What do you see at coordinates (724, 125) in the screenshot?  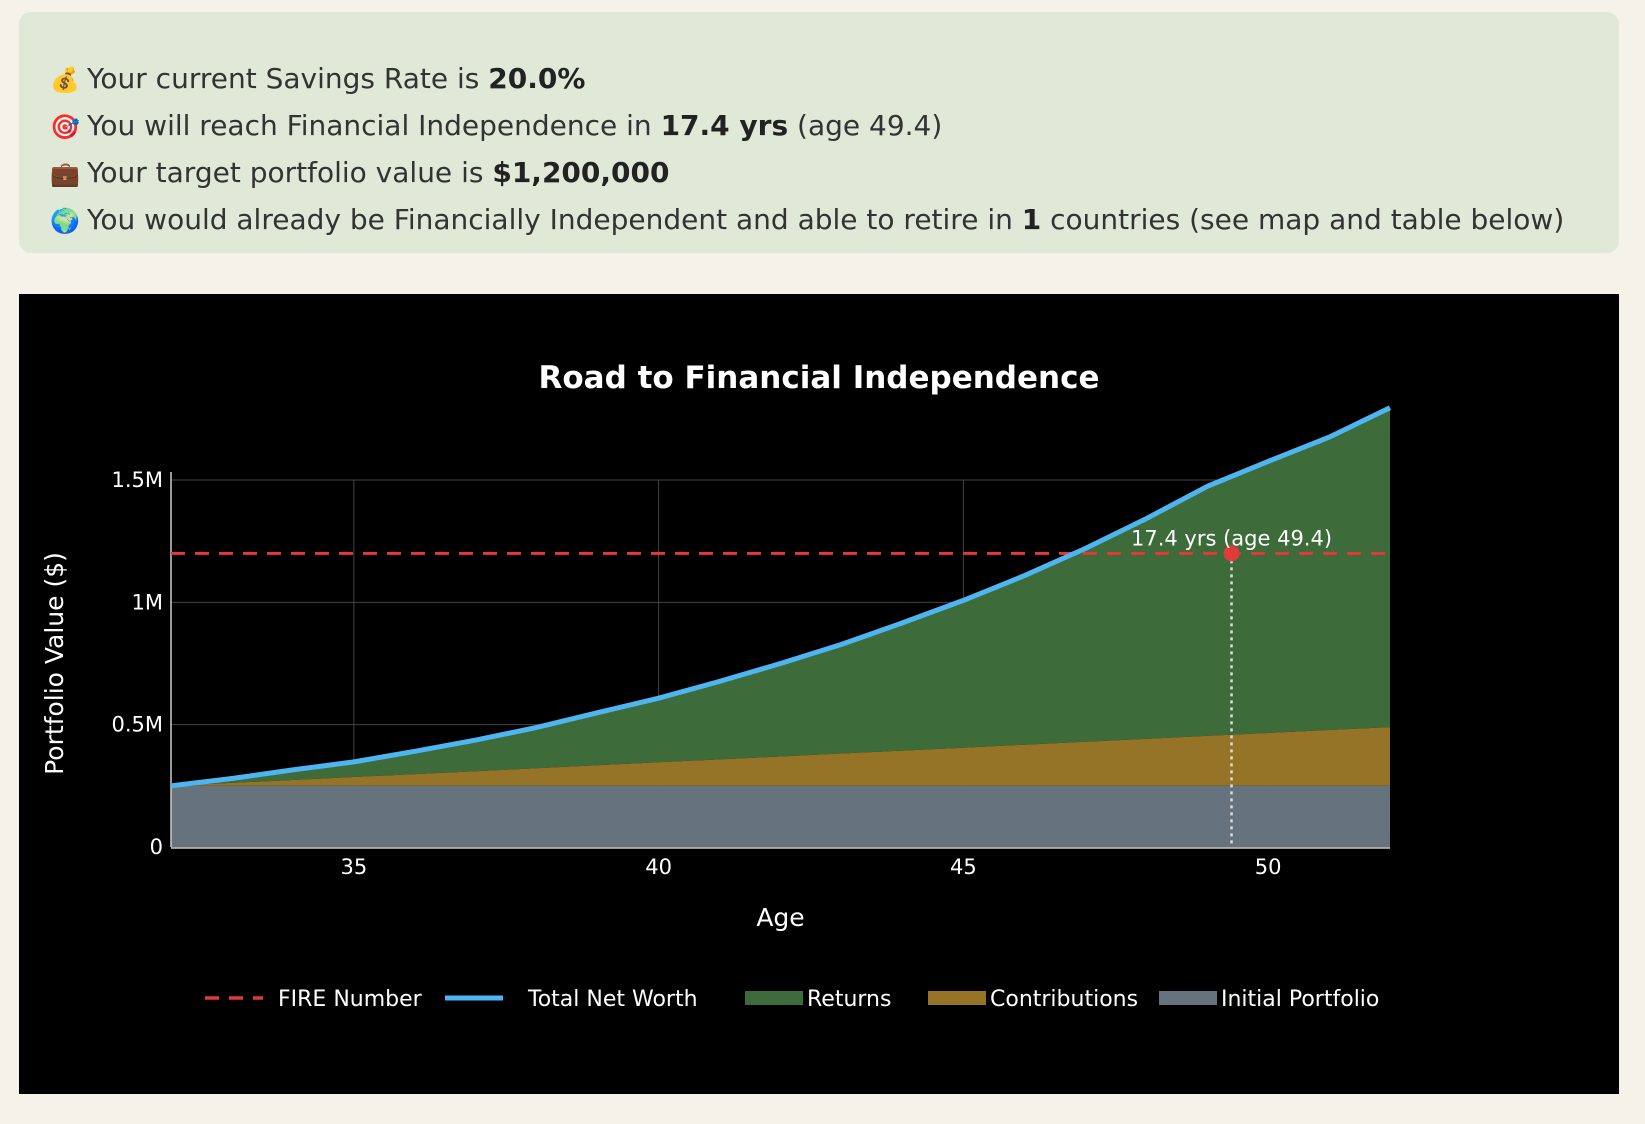 I see `fi-time-value: 17.4 yrs` at bounding box center [724, 125].